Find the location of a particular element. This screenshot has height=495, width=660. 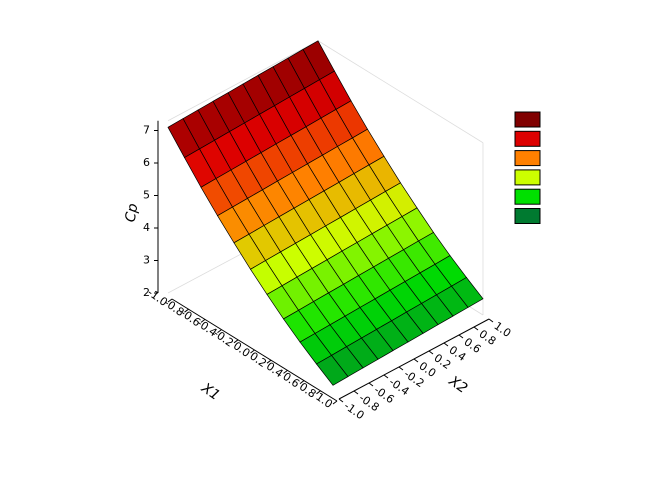

z-axis-title: Cp is located at coordinates (132, 212).